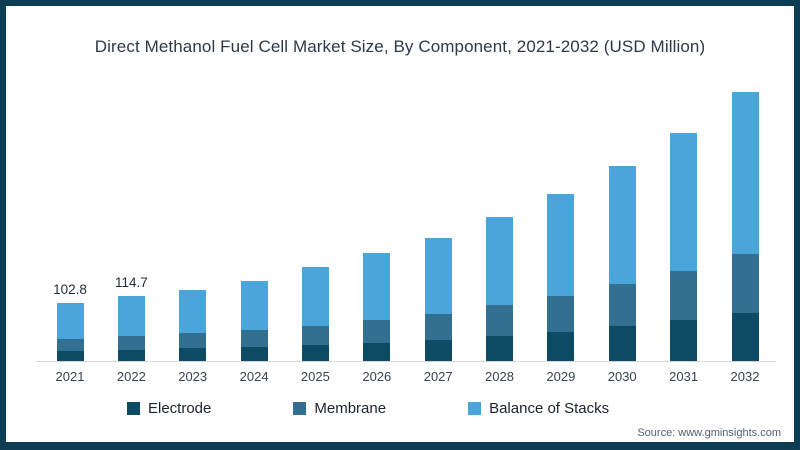 This screenshot has width=800, height=450. What do you see at coordinates (254, 376) in the screenshot?
I see `x-axis-tick-2024: 2024` at bounding box center [254, 376].